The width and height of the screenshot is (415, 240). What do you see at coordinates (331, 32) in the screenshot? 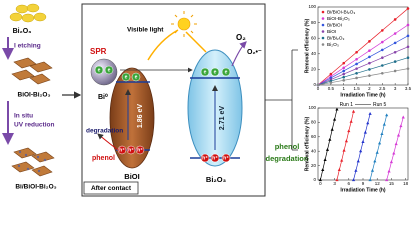
I see `legend-label: BiOI` at bounding box center [331, 32].